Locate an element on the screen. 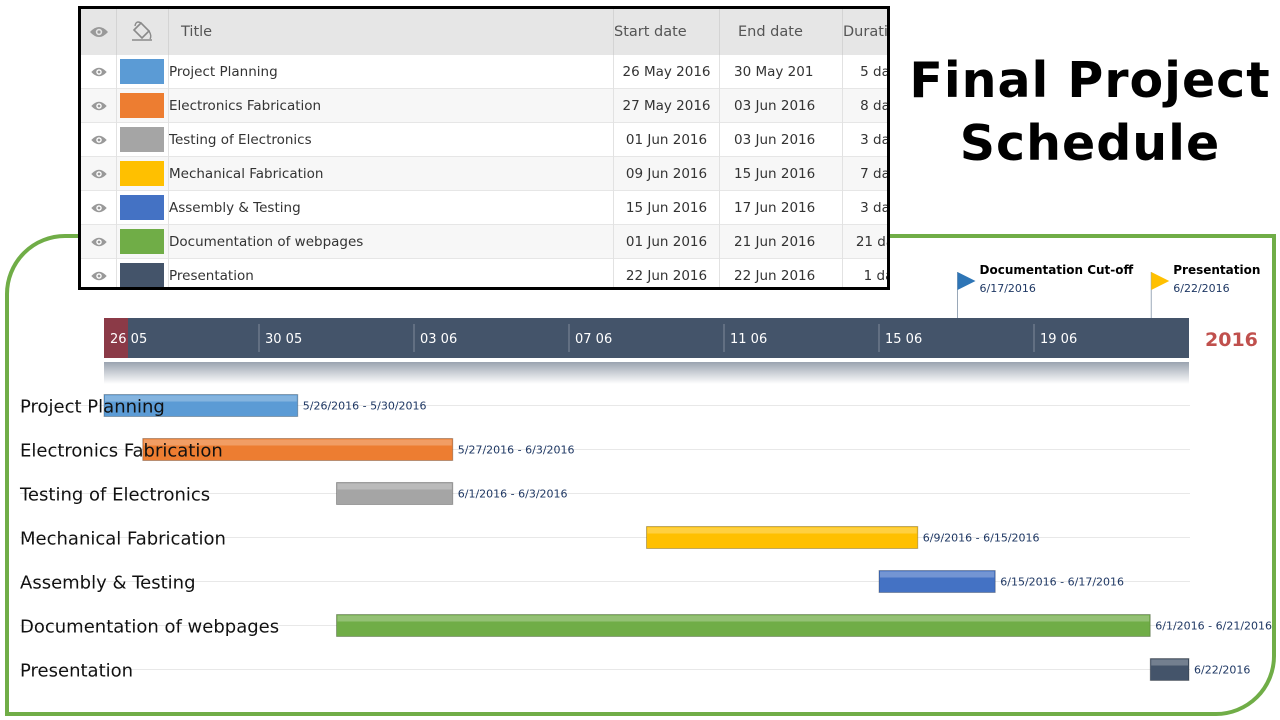 The height and width of the screenshot is (720, 1280). task-date-range-label: 5/27/2016 - 6/3/2016 is located at coordinates (516, 450).